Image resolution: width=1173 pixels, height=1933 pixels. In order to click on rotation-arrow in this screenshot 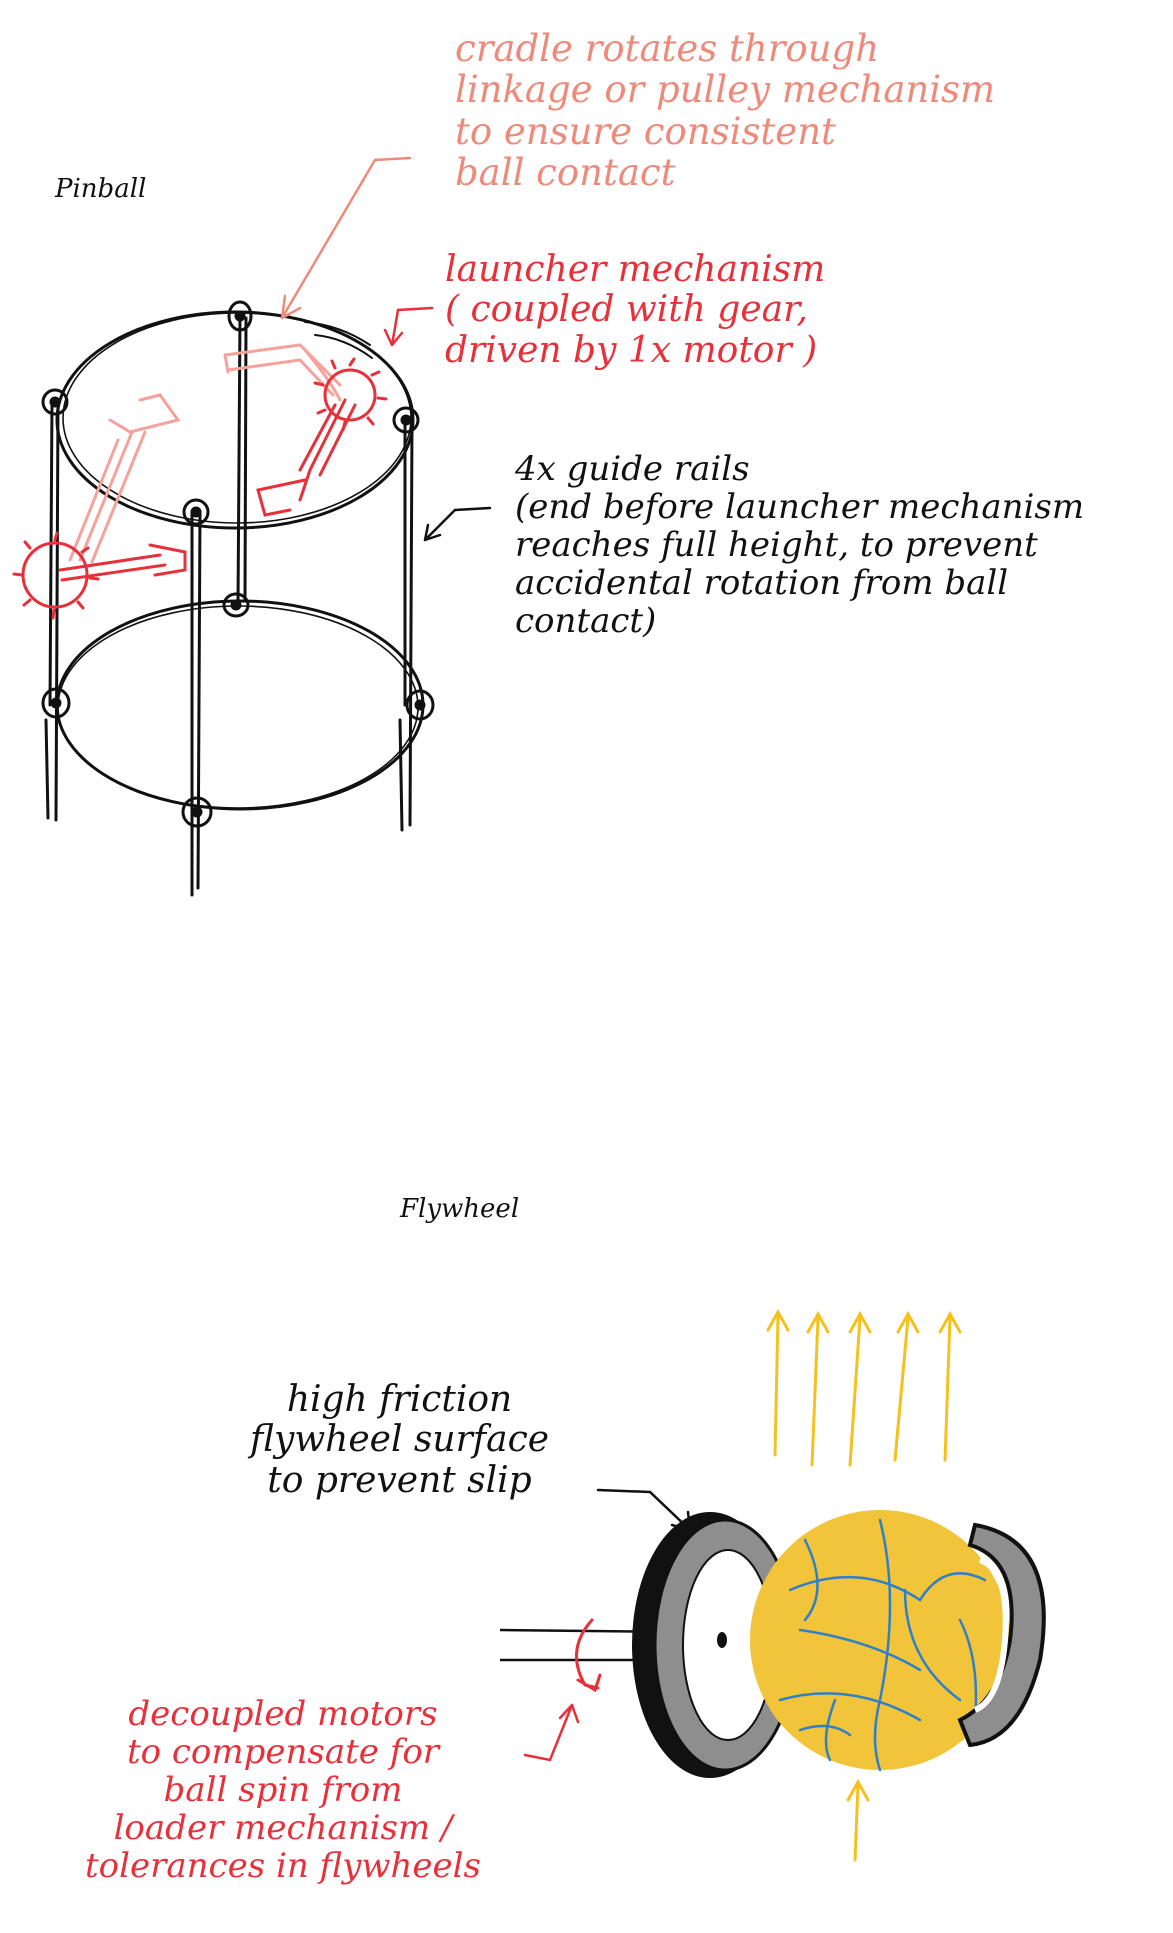, I will do `click(588, 1655)`.